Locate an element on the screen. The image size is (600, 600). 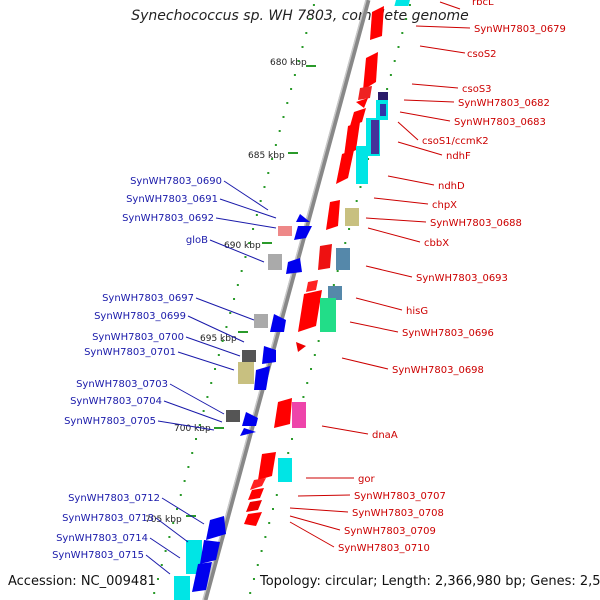
kbp-label: 685 kbp is located at coordinates (266, 156).